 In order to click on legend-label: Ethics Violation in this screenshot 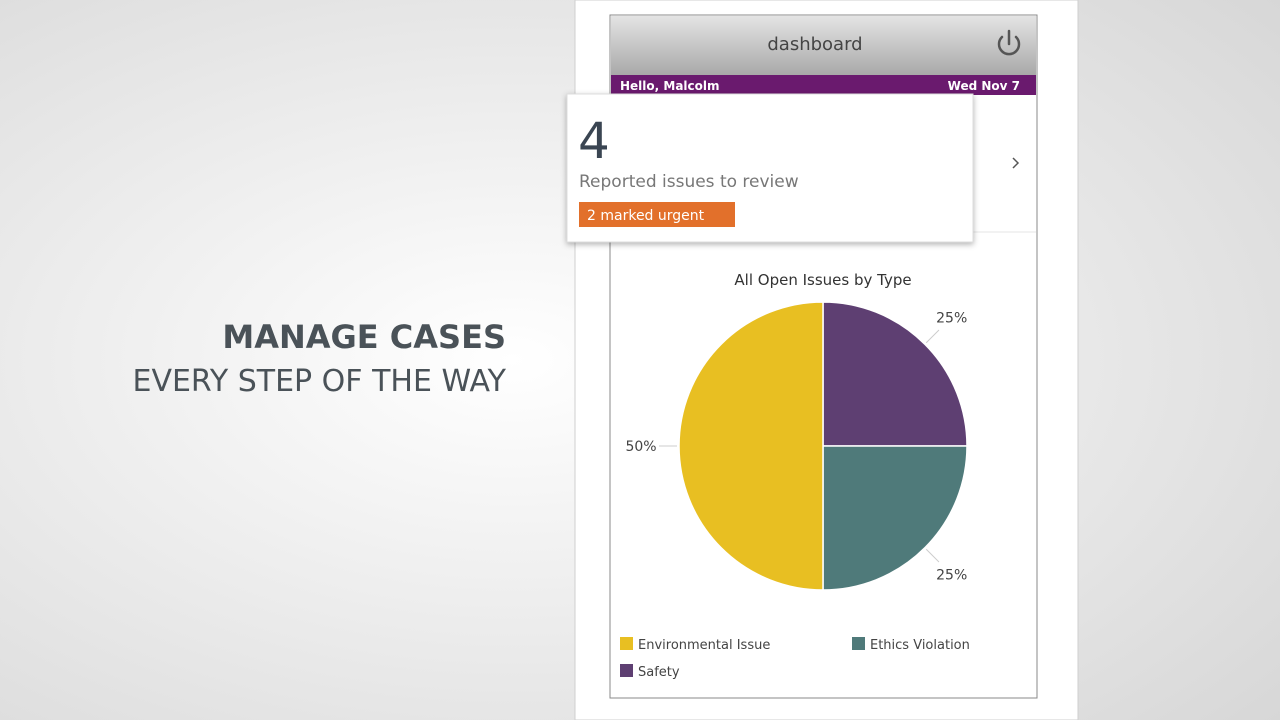, I will do `click(920, 645)`.